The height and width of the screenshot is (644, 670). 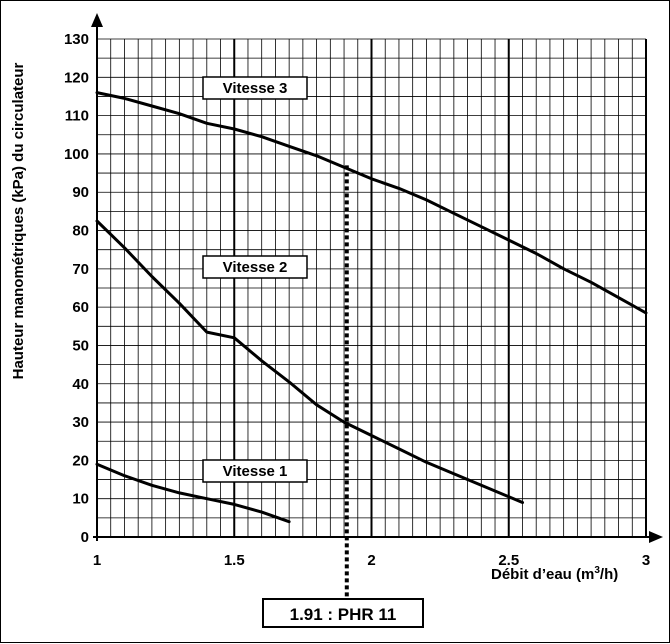 I want to click on series-label: Vitesse 1, so click(x=255, y=471).